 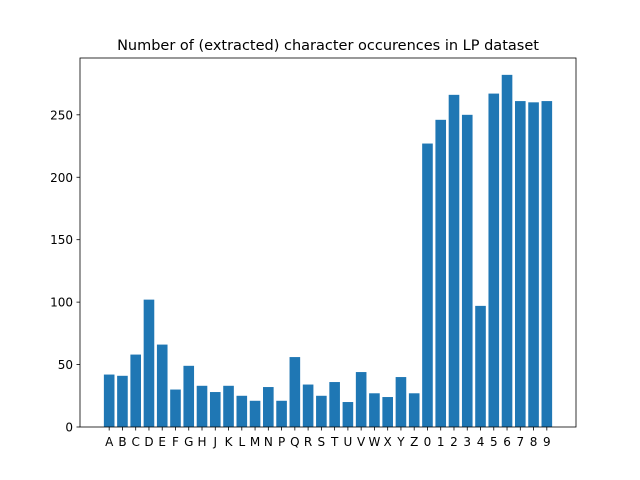 I want to click on x-tick-label: V, so click(x=361, y=442).